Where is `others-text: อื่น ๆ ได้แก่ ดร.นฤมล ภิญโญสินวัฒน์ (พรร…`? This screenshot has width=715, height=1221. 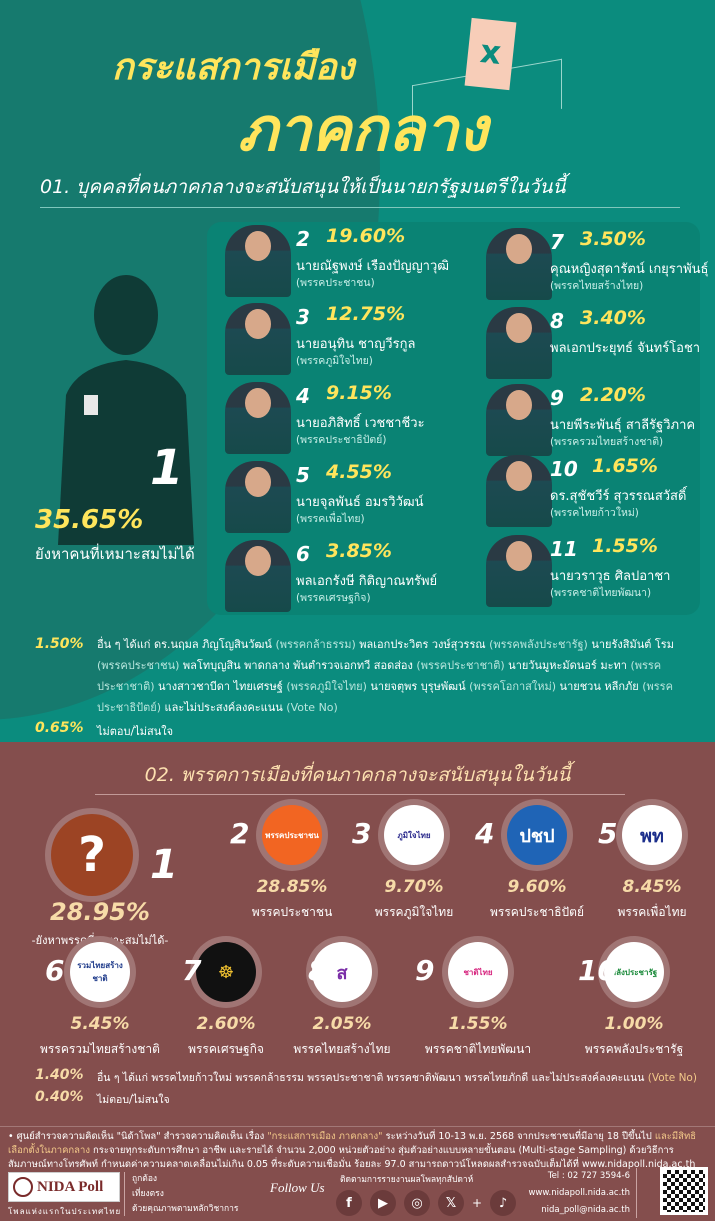
others-text: อื่น ๆ ได้แก่ ดร.นฤมล ภิญโญสินวัฒน์ (พรร… is located at coordinates (397, 676).